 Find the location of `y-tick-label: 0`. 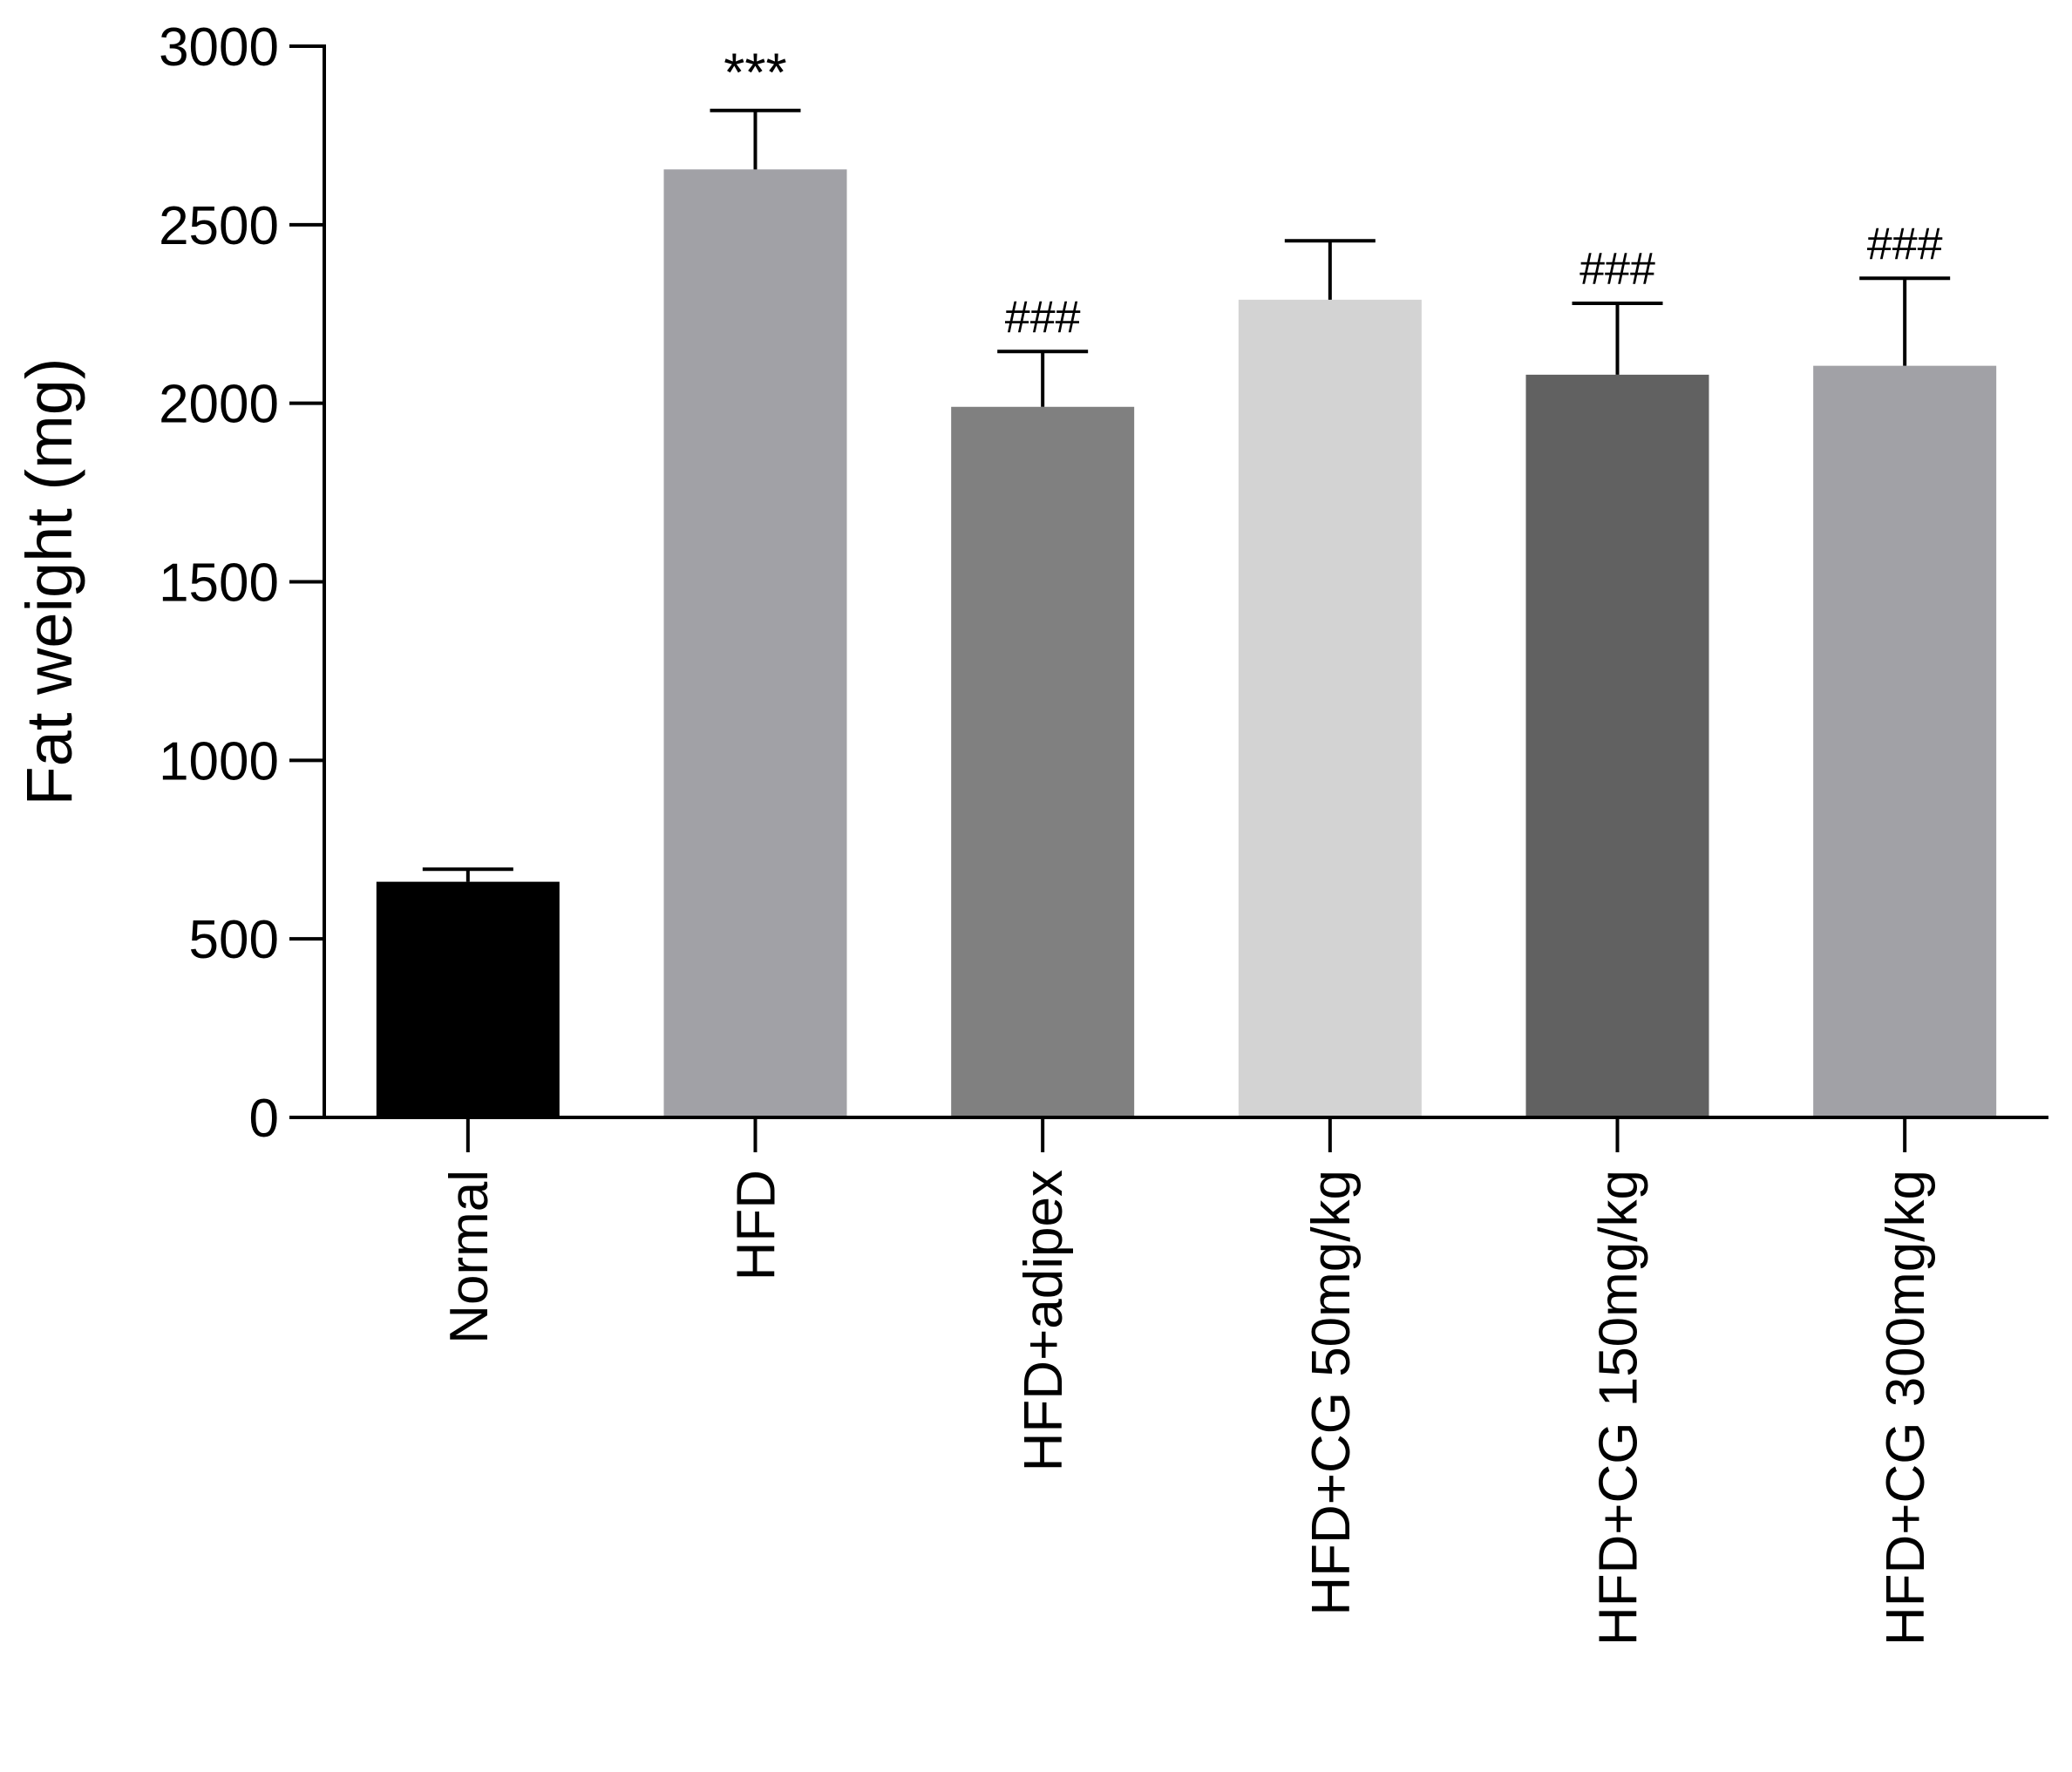

y-tick-label: 0 is located at coordinates (264, 1119).